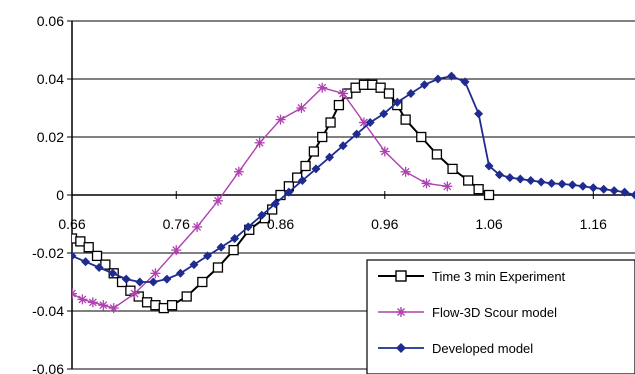 This screenshot has height=374, width=635. I want to click on legend-label-1: Flow-3D Scour model, so click(494, 312).